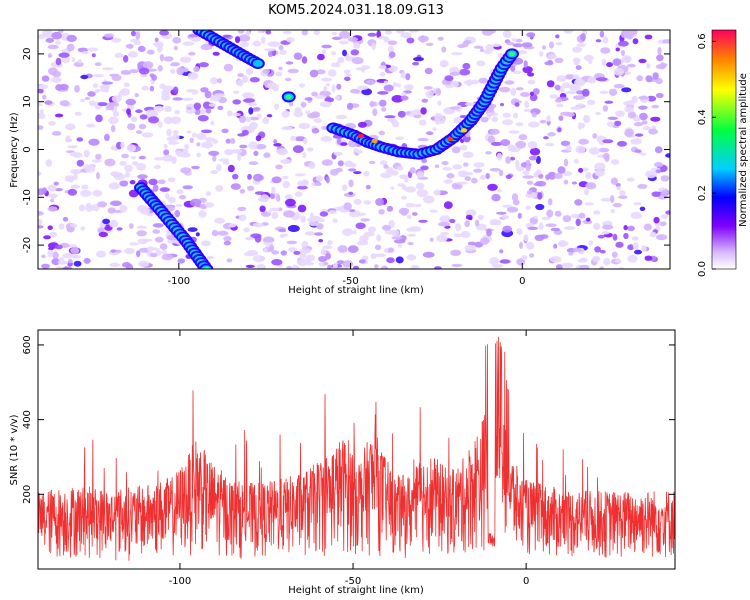 The width and height of the screenshot is (750, 600). What do you see at coordinates (450, 139) in the screenshot?
I see `spectrogram-hotspot` at bounding box center [450, 139].